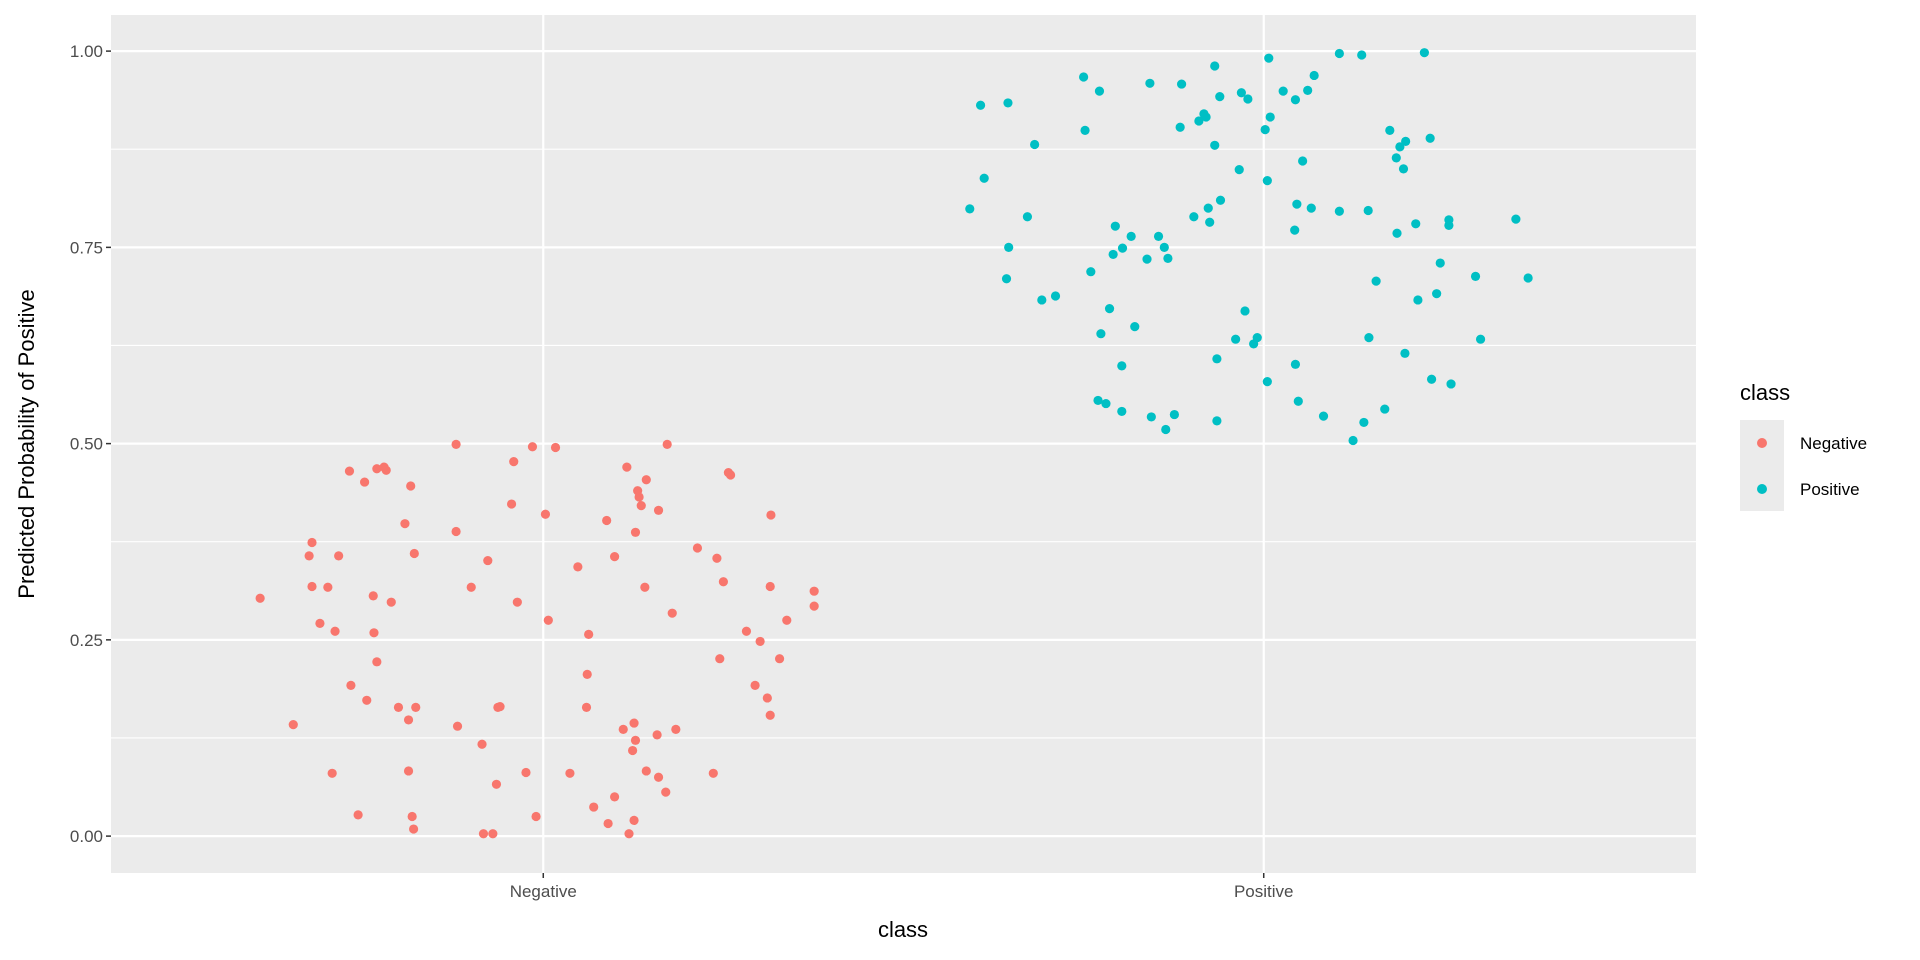 Image resolution: width=1920 pixels, height=960 pixels. What do you see at coordinates (86, 640) in the screenshot?
I see `y-tick-label: 0.25` at bounding box center [86, 640].